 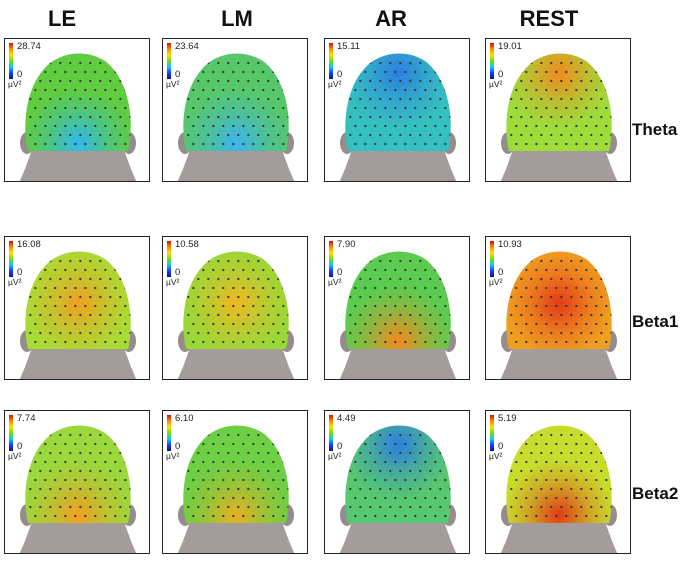 What do you see at coordinates (346, 244) in the screenshot?
I see `scale-max-value: 7.90` at bounding box center [346, 244].